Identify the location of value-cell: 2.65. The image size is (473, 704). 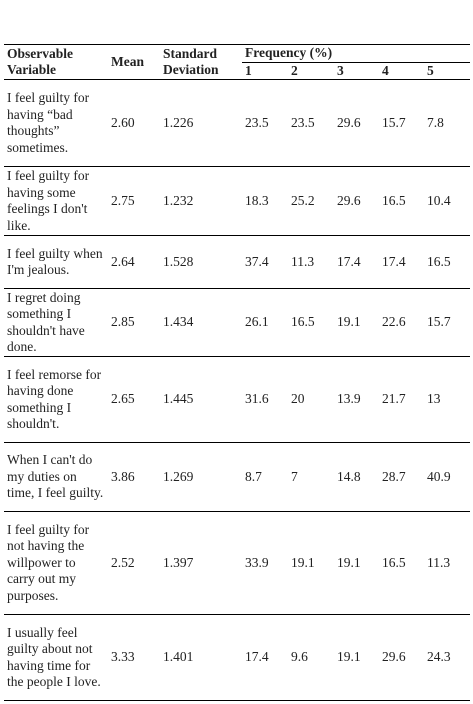
(134, 399).